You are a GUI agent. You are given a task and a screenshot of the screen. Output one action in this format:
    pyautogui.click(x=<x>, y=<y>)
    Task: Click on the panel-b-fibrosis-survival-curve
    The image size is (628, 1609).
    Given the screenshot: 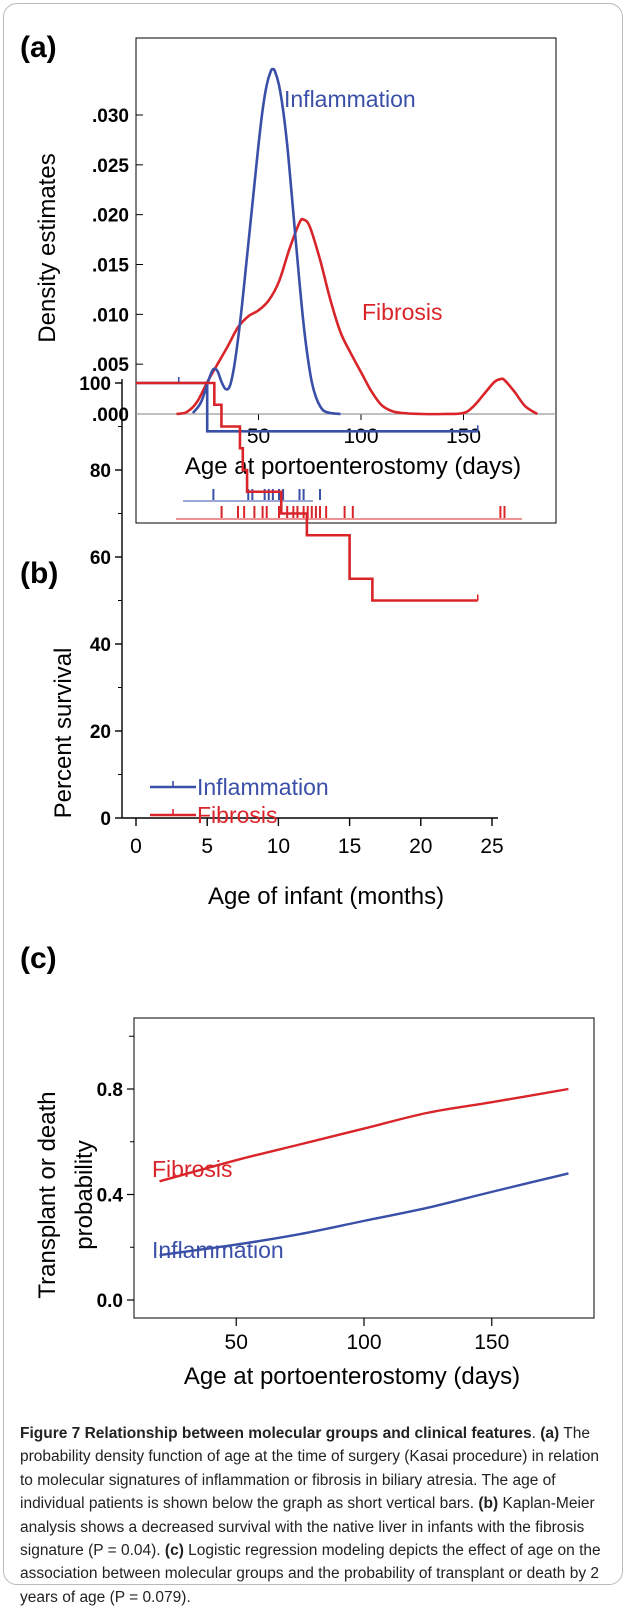 What is the action you would take?
    pyautogui.click(x=307, y=491)
    